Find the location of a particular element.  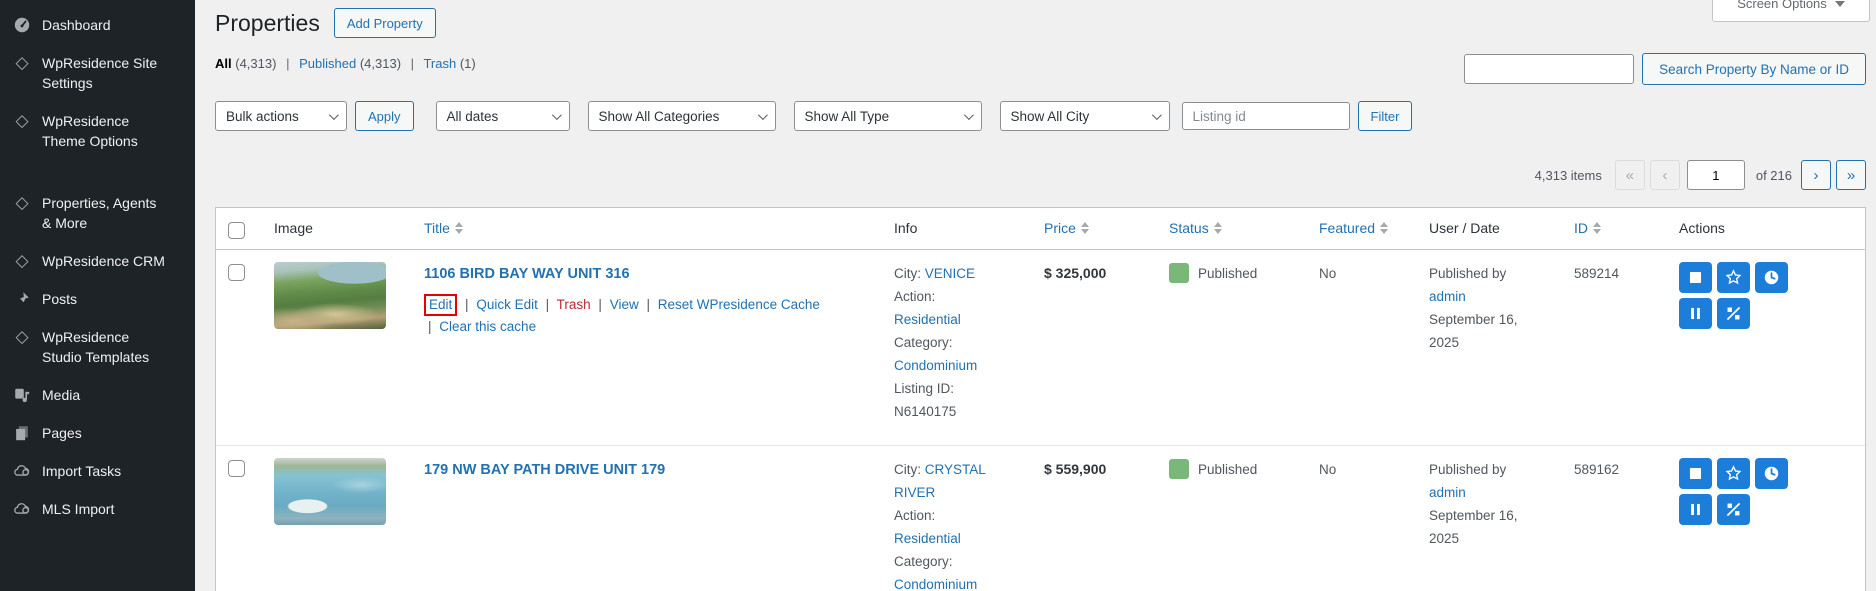

sidebar-item-mls-import: MLS Import is located at coordinates (97, 509).